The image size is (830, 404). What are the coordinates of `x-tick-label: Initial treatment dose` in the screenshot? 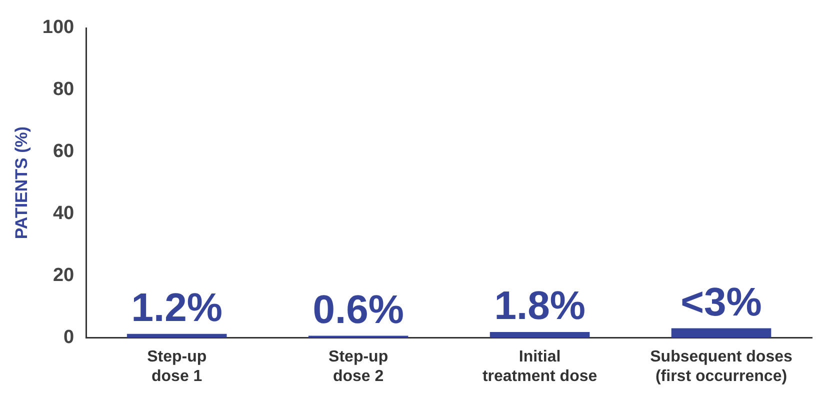 It's located at (540, 366).